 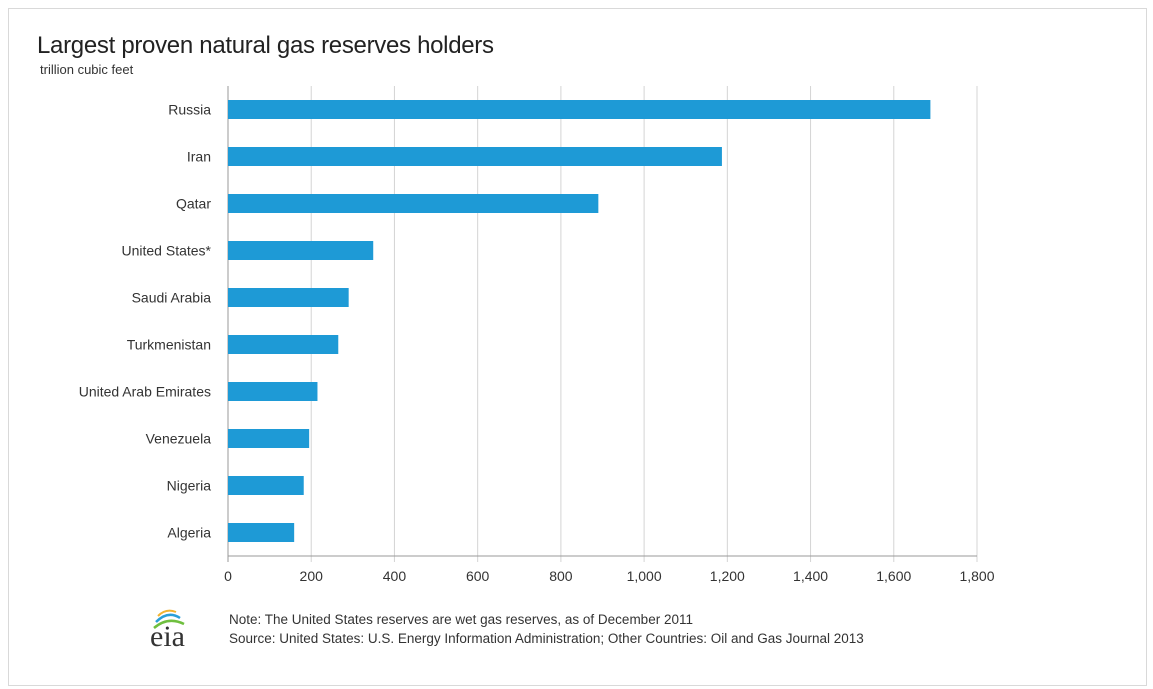 I want to click on x-tick-label: 1,000, so click(x=644, y=576).